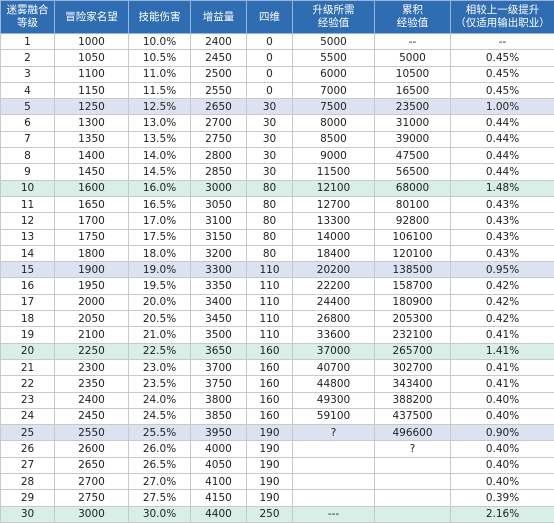 The height and width of the screenshot is (523, 554). Describe the element at coordinates (219, 449) in the screenshot. I see `table-cell: 4000` at that location.